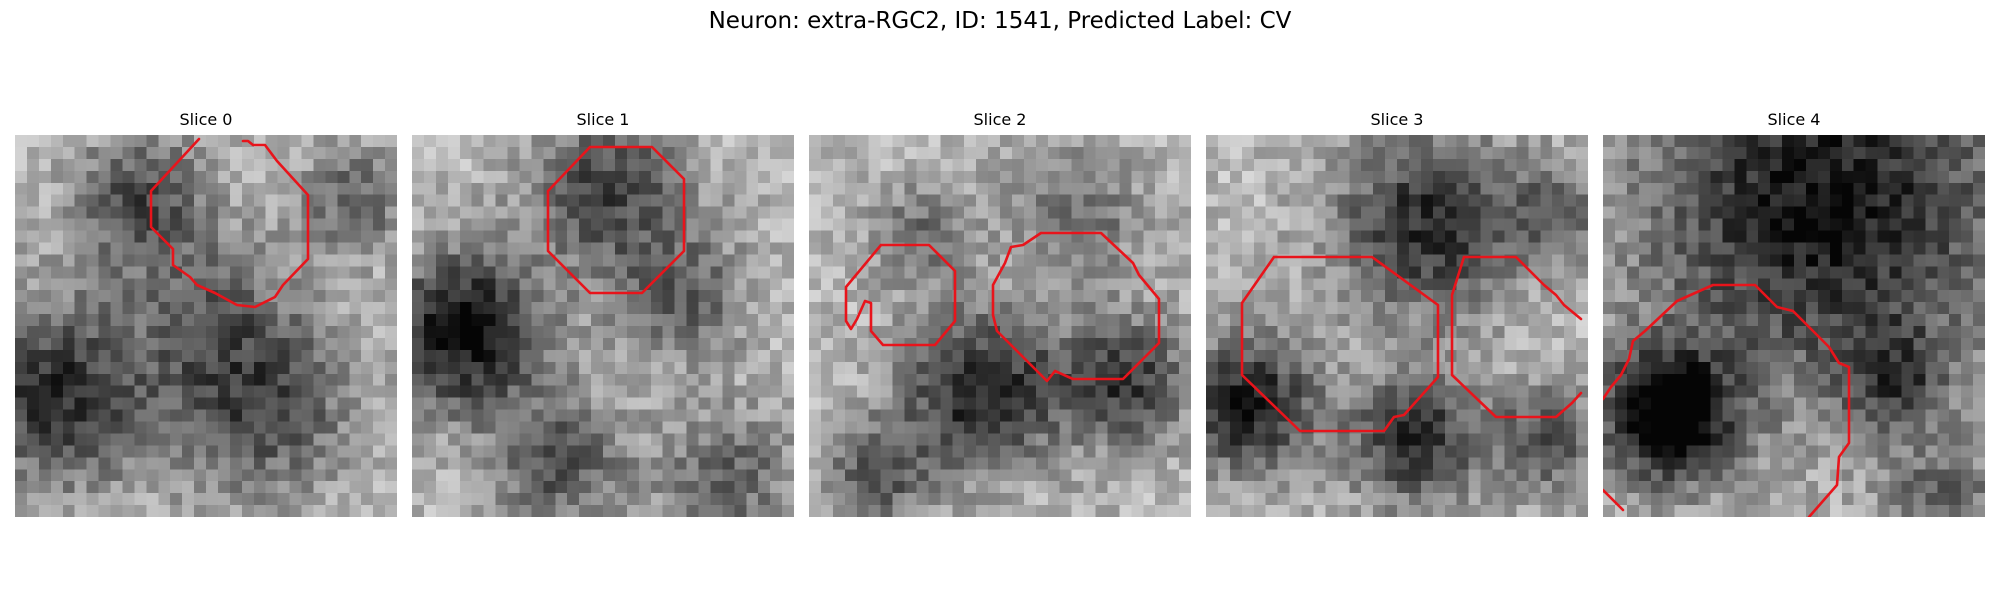 This screenshot has width=2000, height=600. Describe the element at coordinates (603, 119) in the screenshot. I see `slice-1-title: Slice 1` at that location.